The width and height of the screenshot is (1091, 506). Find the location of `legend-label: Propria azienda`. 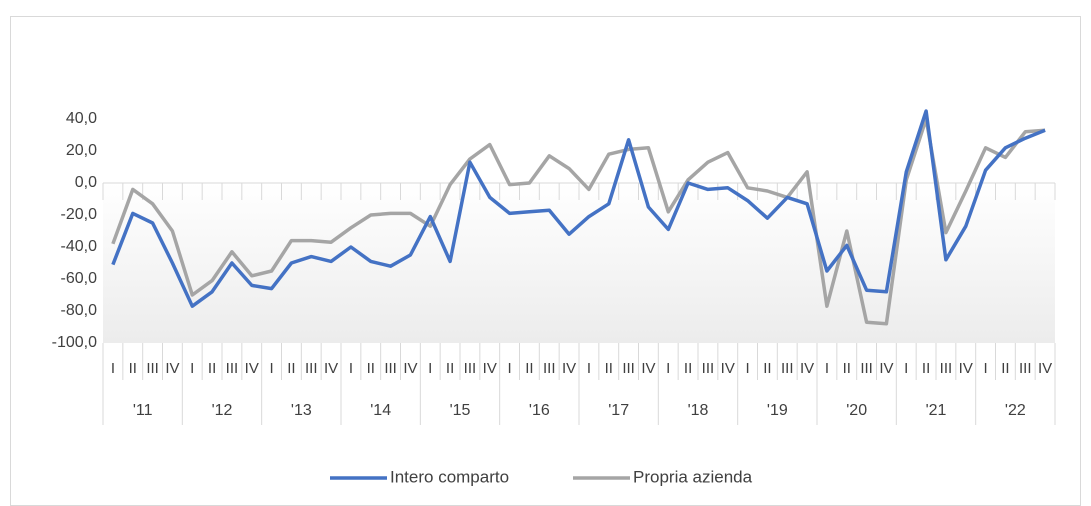

legend-label: Propria azienda is located at coordinates (693, 476).